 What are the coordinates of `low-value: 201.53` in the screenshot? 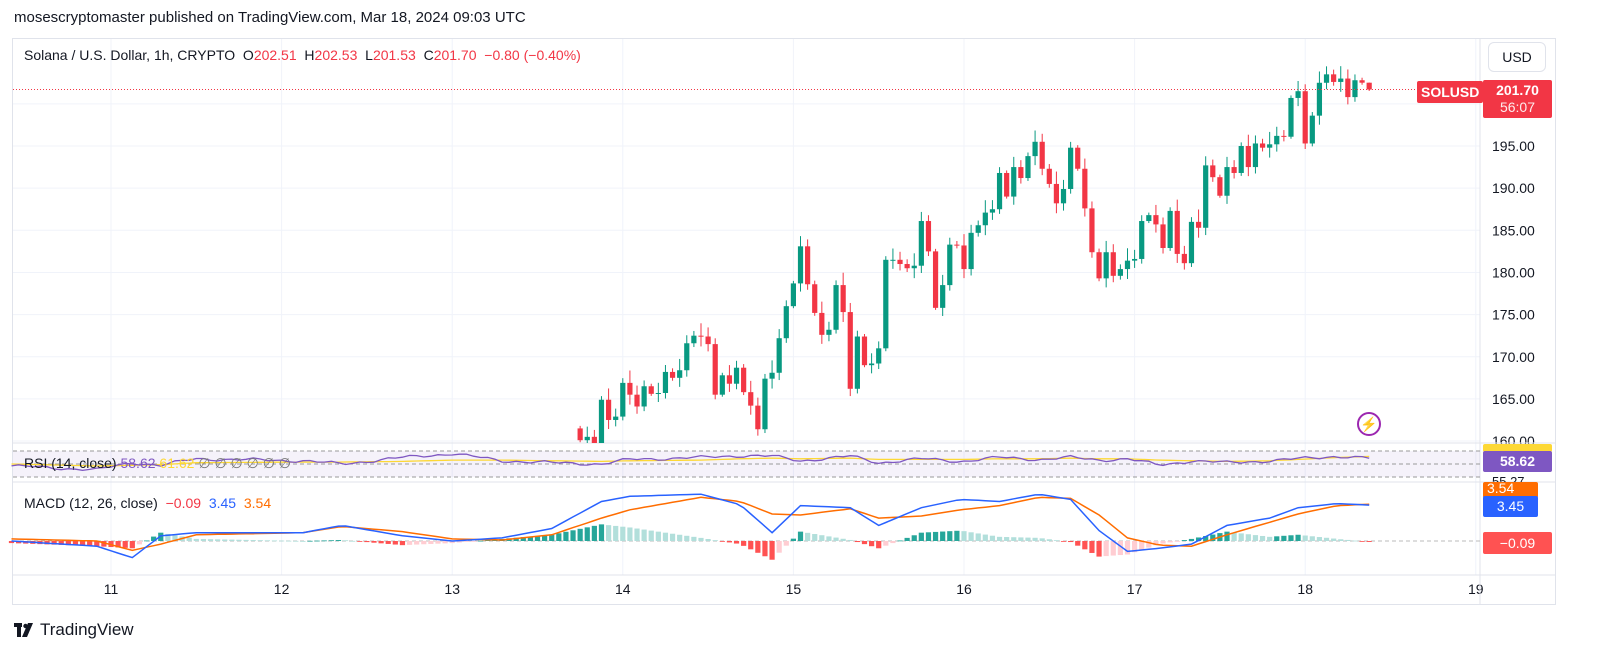 It's located at (394, 55).